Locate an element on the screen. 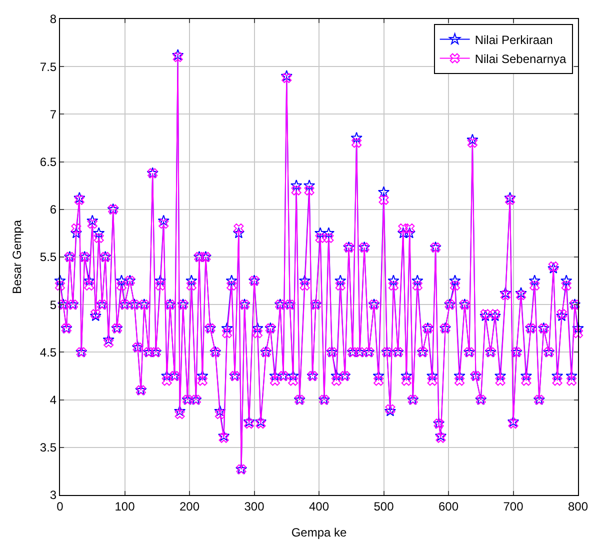 The width and height of the screenshot is (600, 549). y-tick-label: 5.5 is located at coordinates (48, 257).